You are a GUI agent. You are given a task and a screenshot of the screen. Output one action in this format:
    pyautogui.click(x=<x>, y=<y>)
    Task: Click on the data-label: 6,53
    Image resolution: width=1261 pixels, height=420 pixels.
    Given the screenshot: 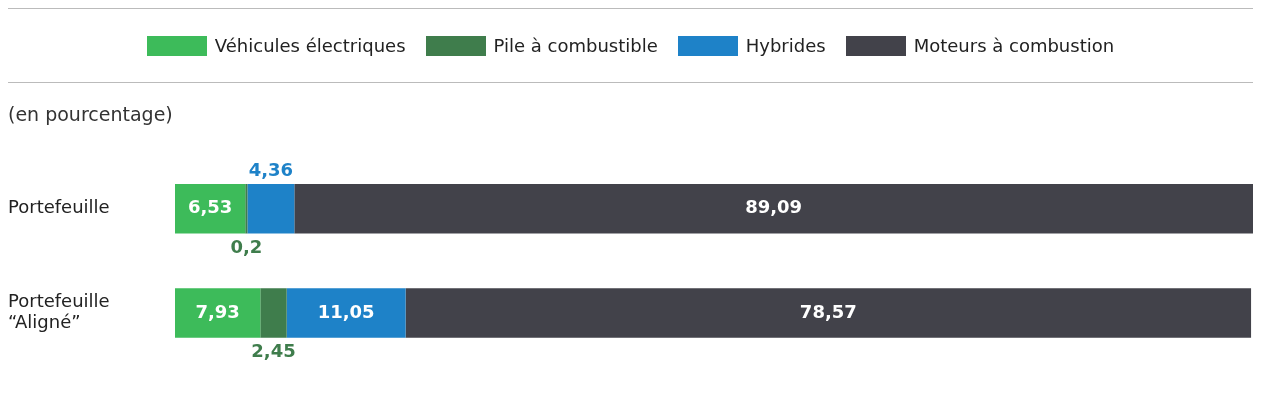 What is the action you would take?
    pyautogui.click(x=210, y=207)
    